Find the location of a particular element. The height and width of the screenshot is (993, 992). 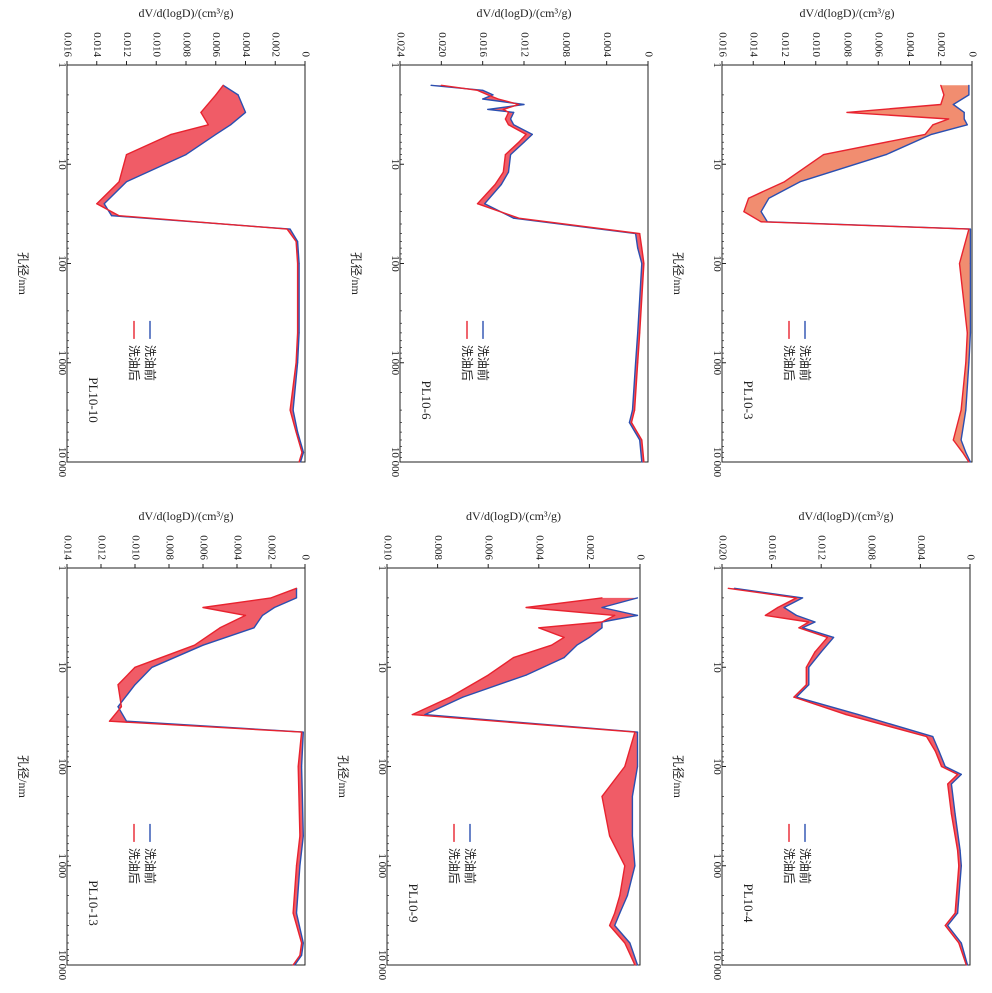

legend-label-before: 洗油前 is located at coordinates (150, 866).